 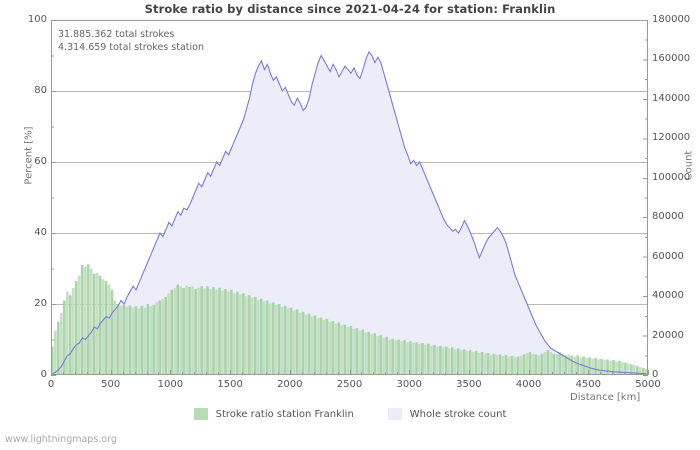 I want to click on annotation-total-strokes: 31.885.362 total strokes, so click(x=116, y=34).